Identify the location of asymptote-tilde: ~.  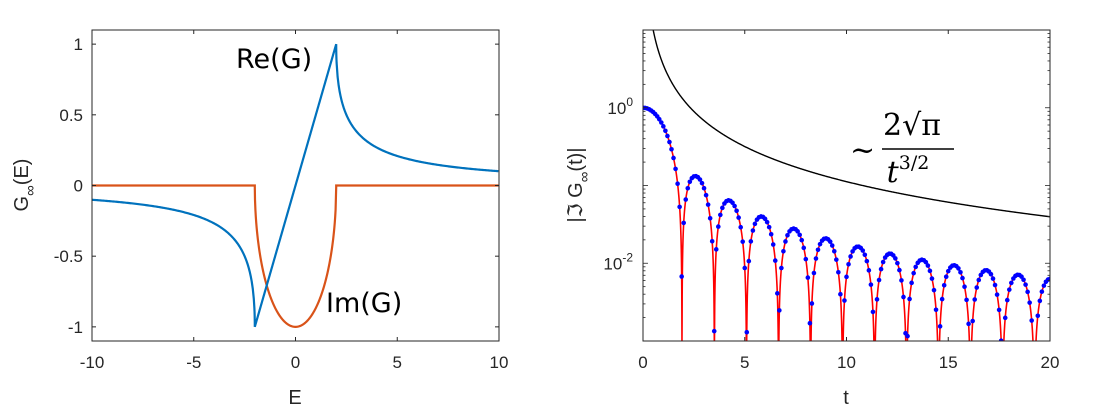
(862, 150).